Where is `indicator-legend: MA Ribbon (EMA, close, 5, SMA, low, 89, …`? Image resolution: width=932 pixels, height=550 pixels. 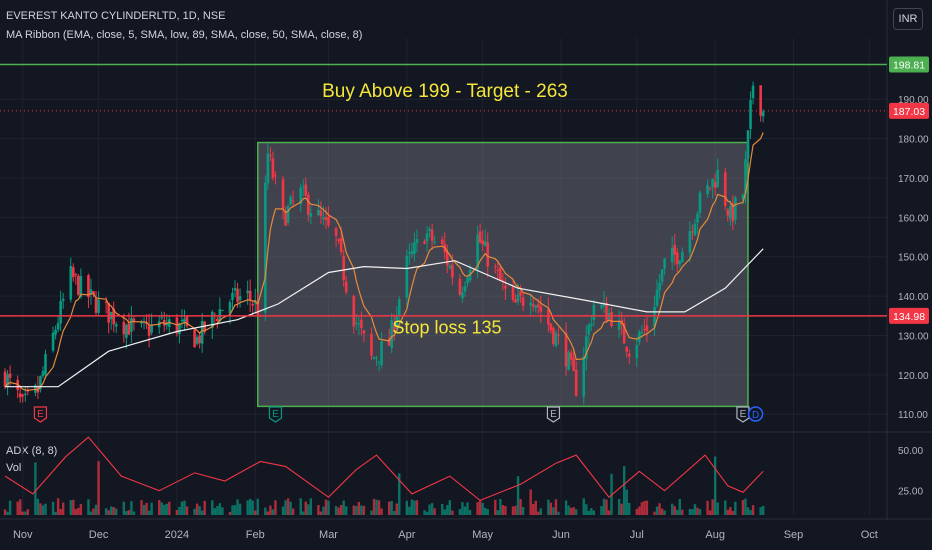
indicator-legend: MA Ribbon (EMA, close, 5, SMA, low, 89, … is located at coordinates (184, 35).